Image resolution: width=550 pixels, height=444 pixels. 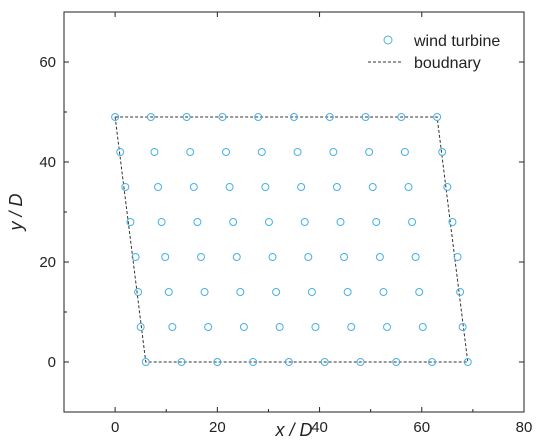 What do you see at coordinates (115, 427) in the screenshot?
I see `x-tick-label: 0` at bounding box center [115, 427].